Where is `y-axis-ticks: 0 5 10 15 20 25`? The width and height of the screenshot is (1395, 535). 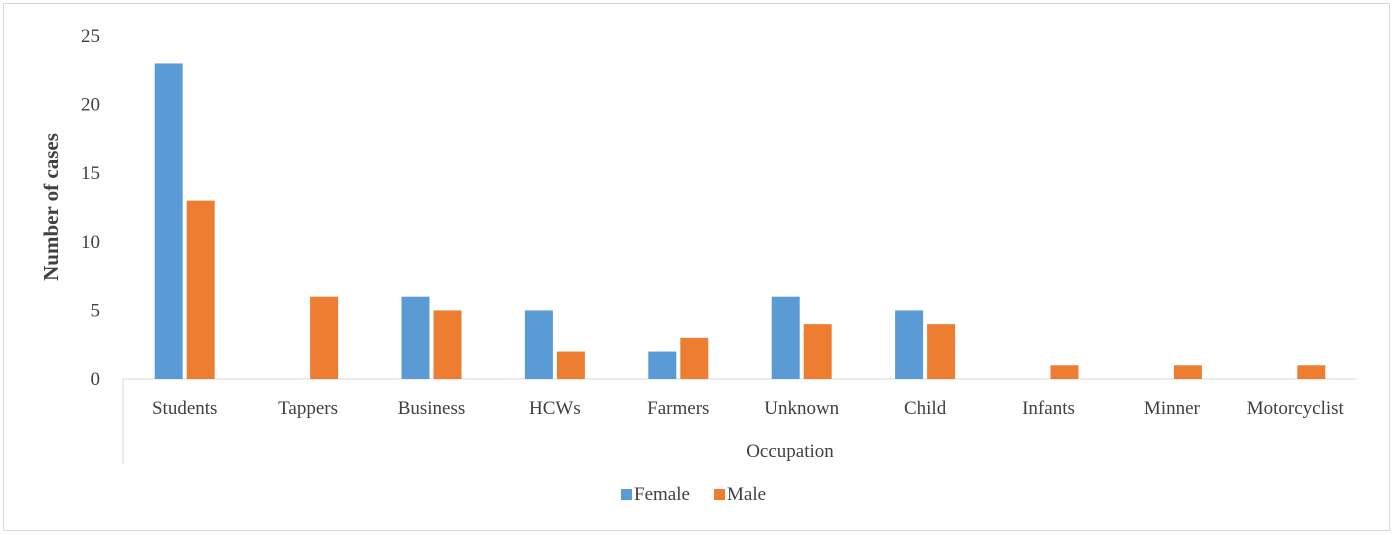 y-axis-ticks: 0 5 10 15 20 25 is located at coordinates (90, 208).